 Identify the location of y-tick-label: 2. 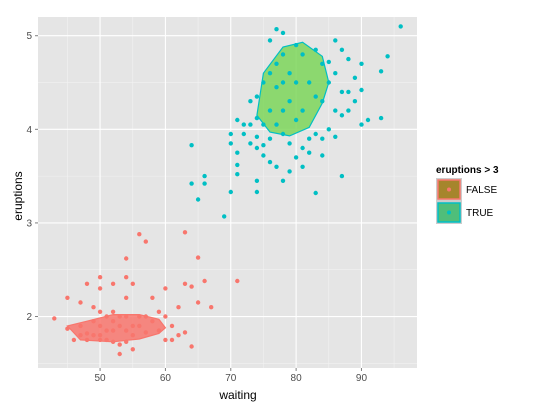
(29, 317).